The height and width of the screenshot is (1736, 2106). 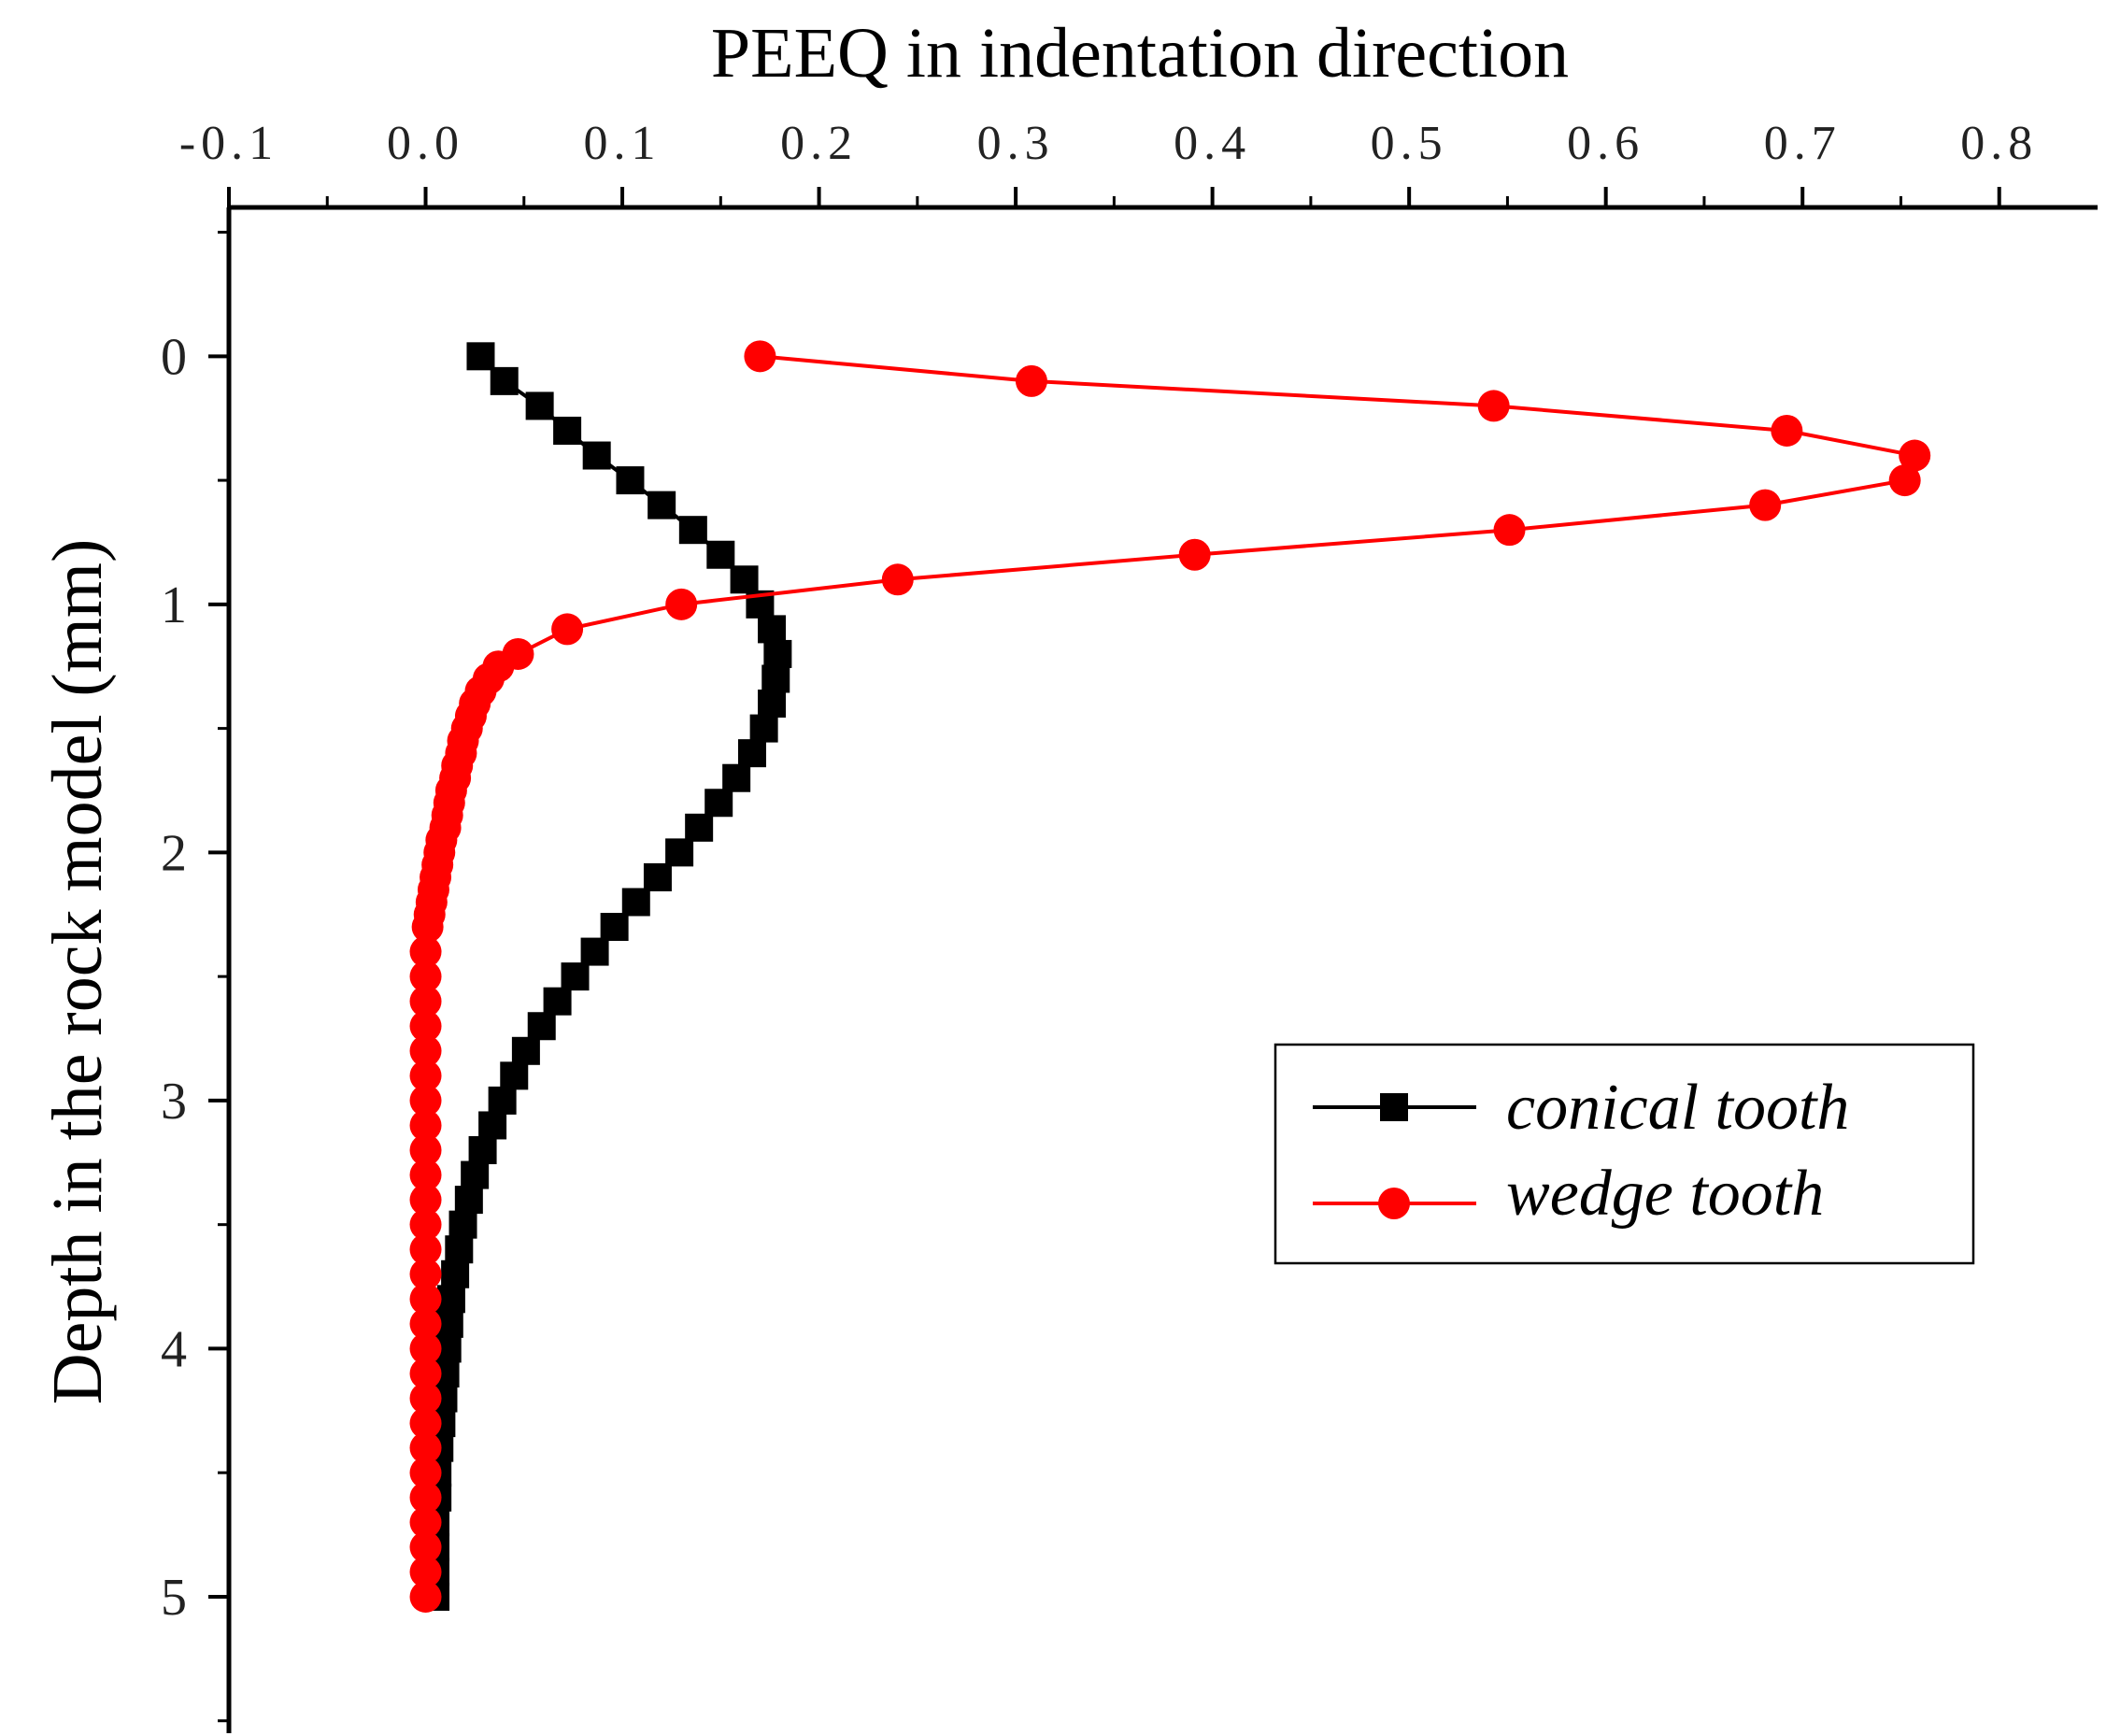 I want to click on x-tick-label: 0.7, so click(x=1803, y=143).